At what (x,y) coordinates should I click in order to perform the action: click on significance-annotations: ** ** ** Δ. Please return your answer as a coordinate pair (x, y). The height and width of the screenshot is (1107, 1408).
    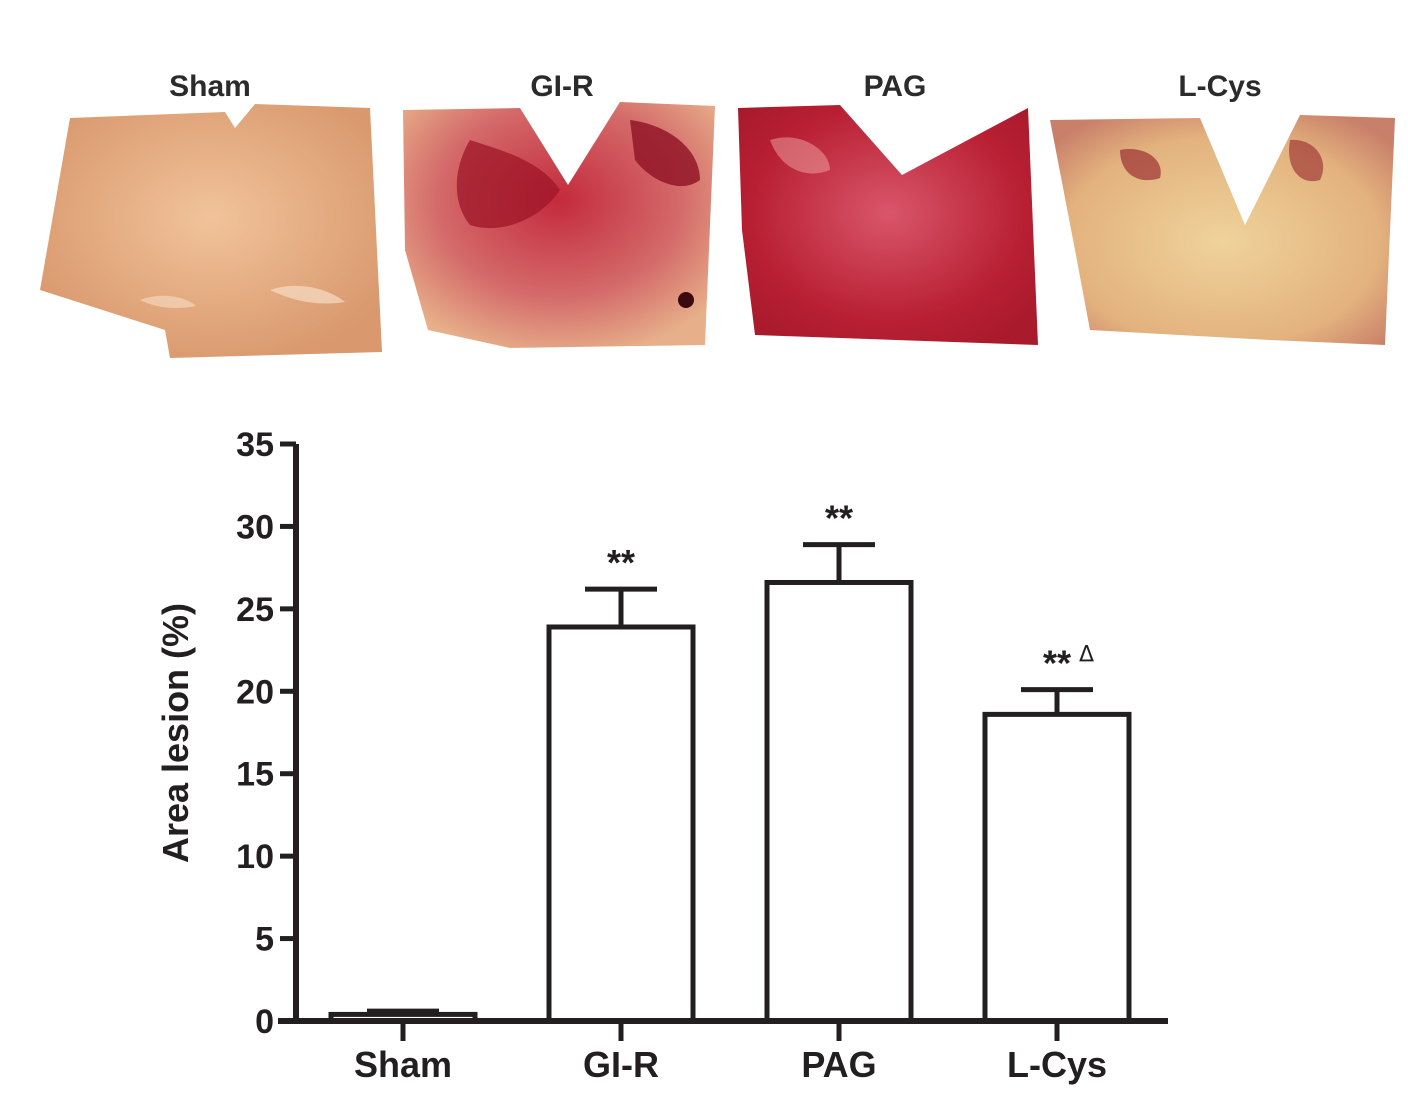
    Looking at the image, I should click on (850, 591).